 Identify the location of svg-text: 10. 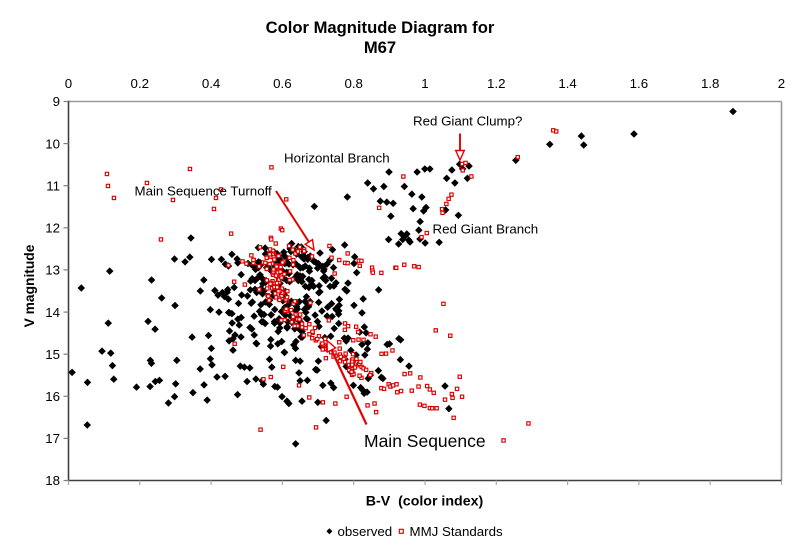
(52, 143).